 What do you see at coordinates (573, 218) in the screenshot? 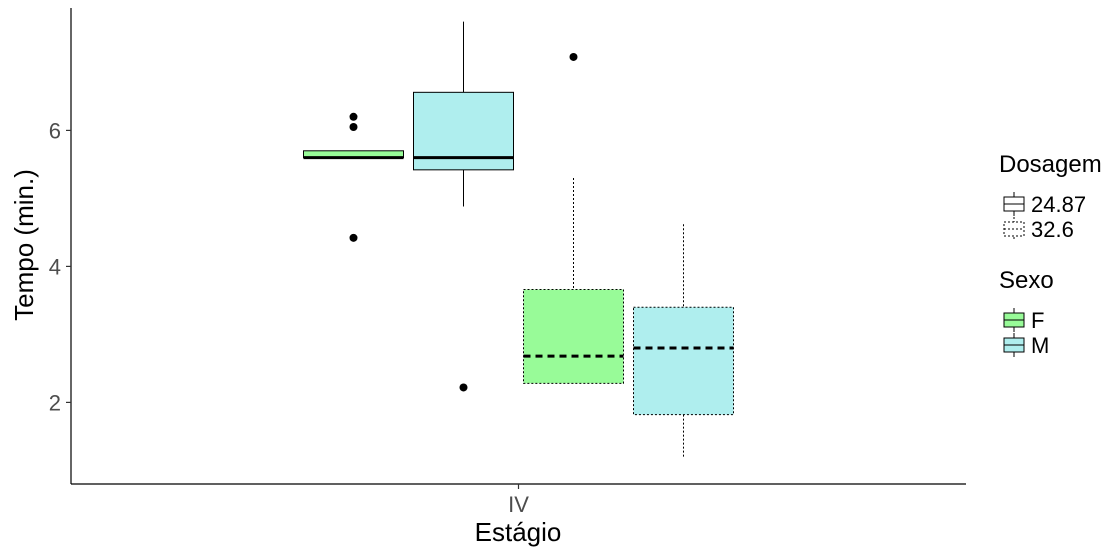
I see `box-F-32.6` at bounding box center [573, 218].